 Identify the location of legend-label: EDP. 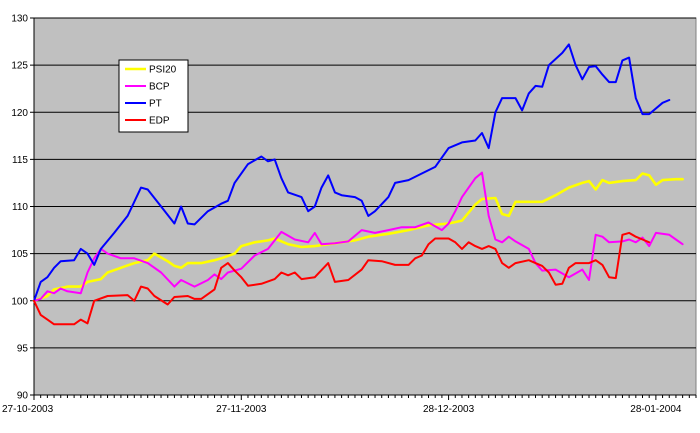
(159, 121).